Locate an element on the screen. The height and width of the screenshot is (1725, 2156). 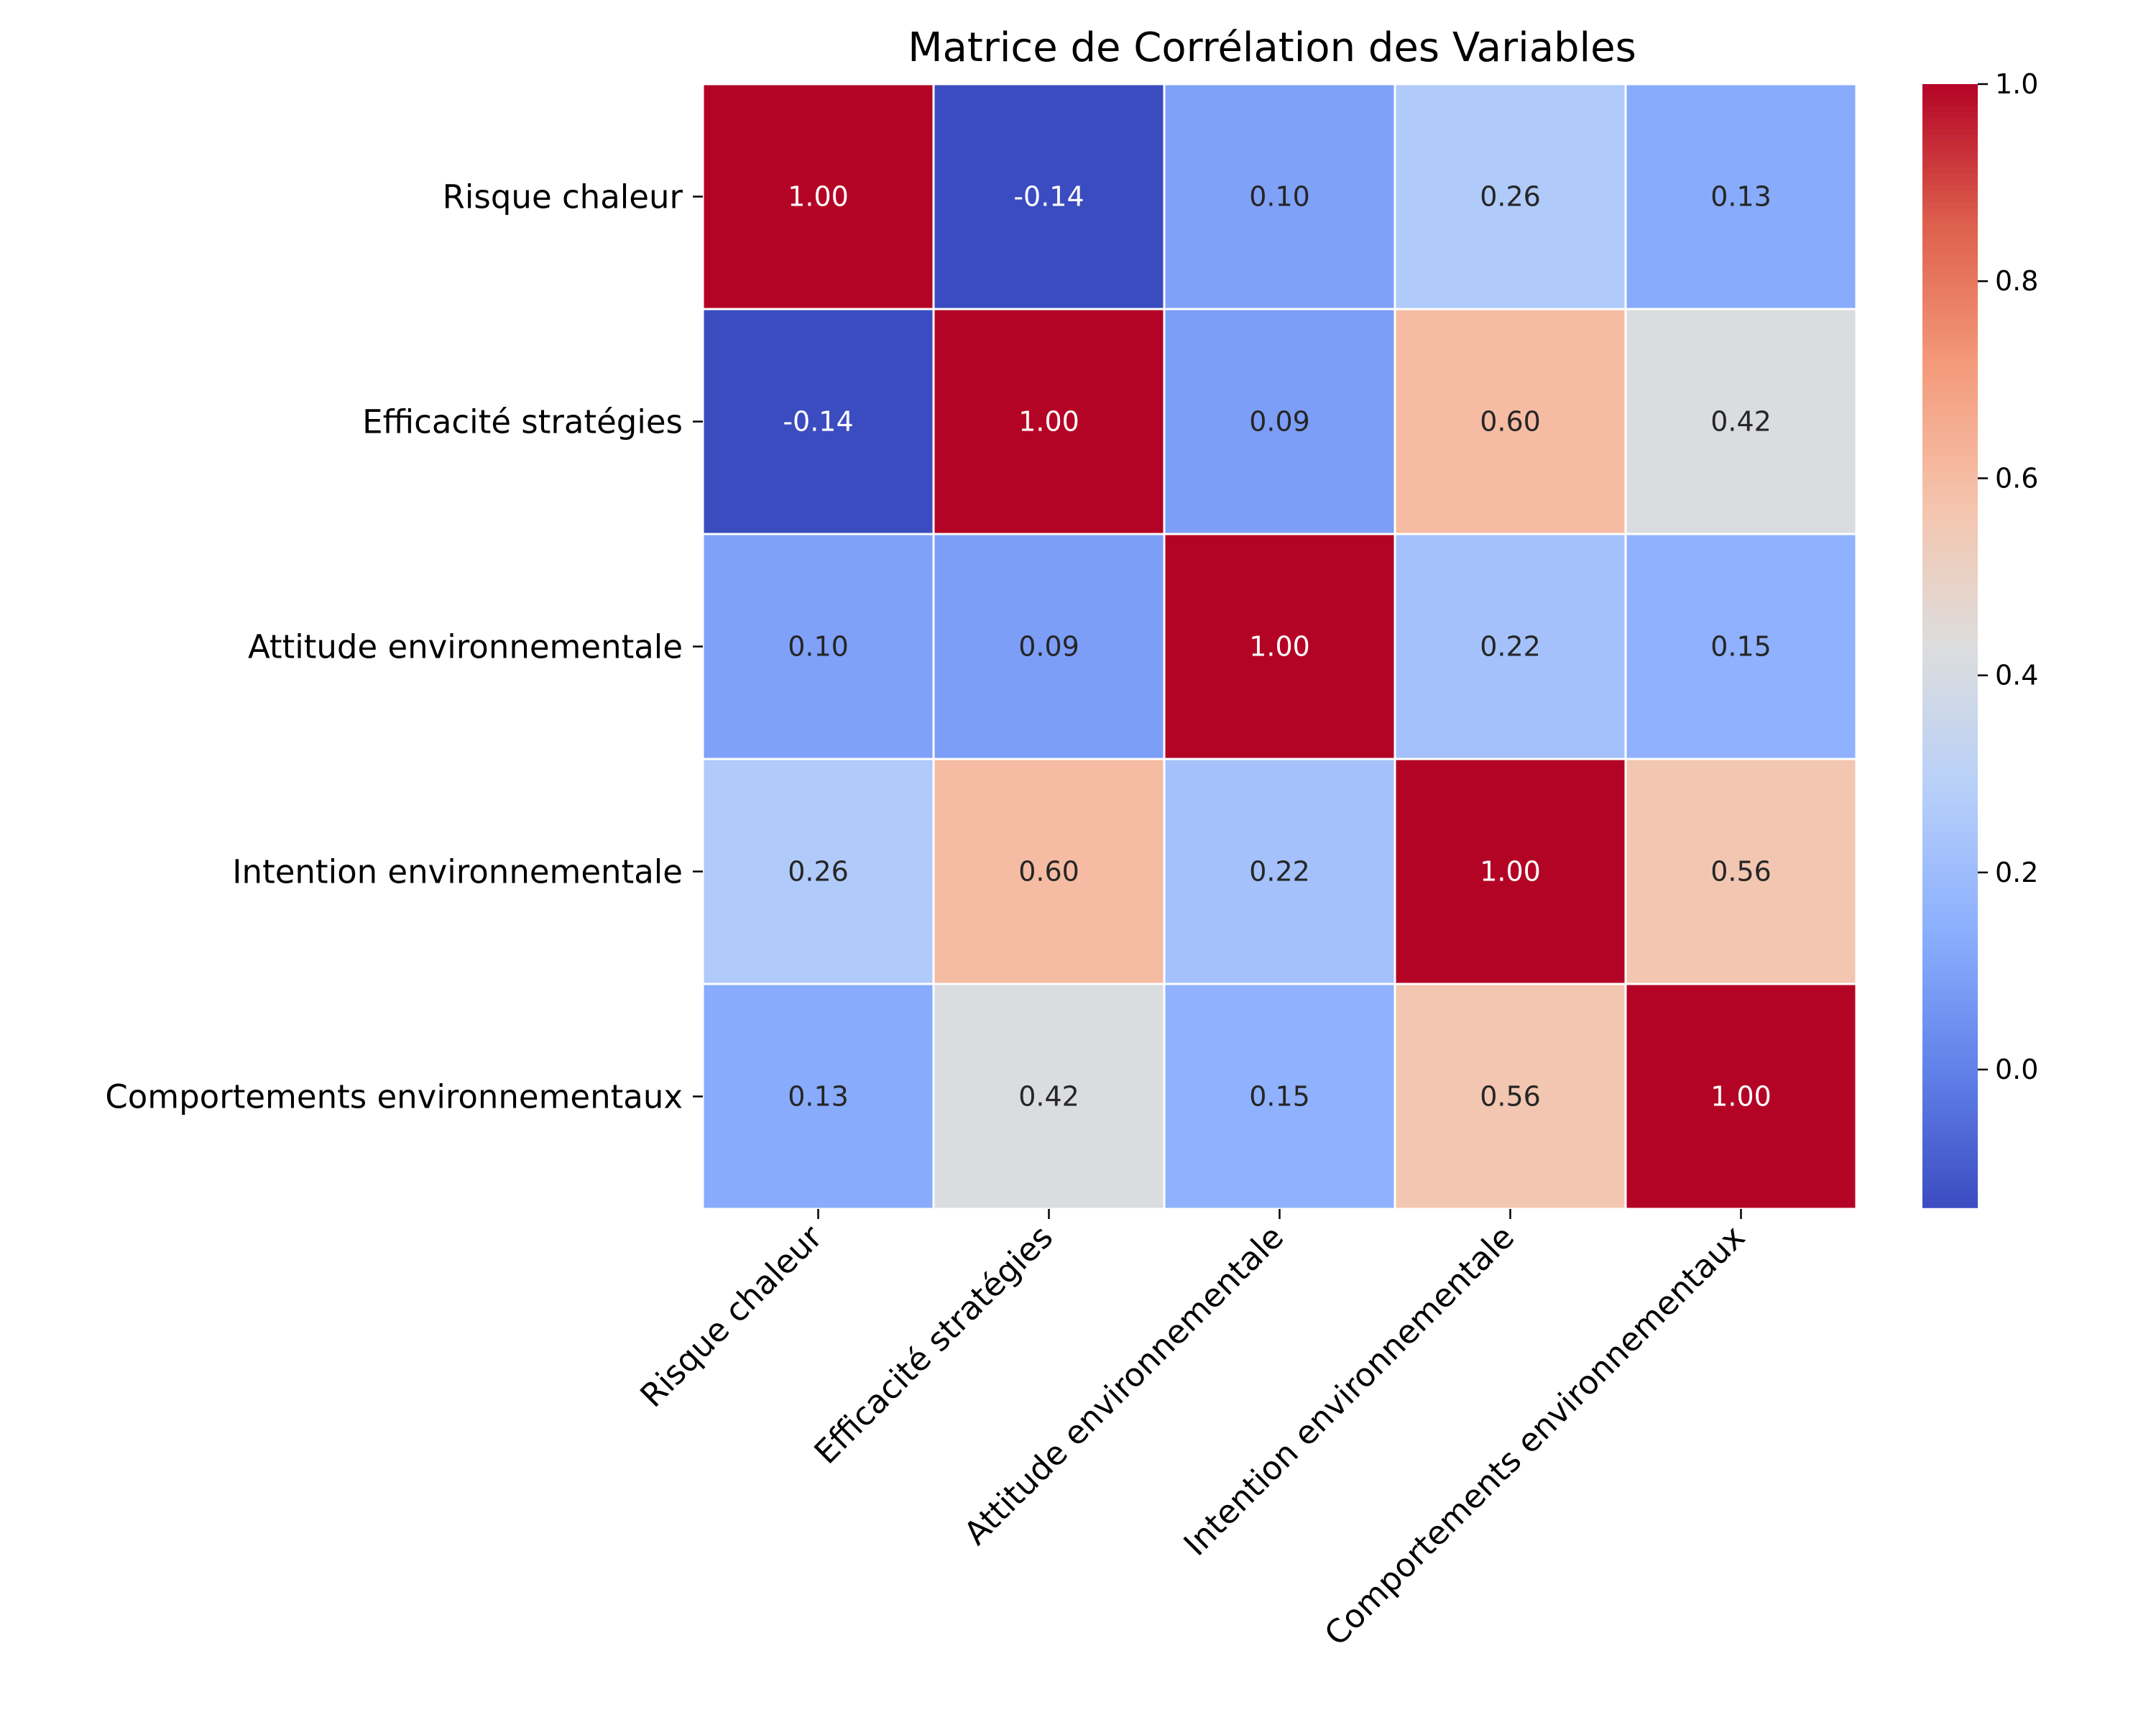
cell-value-label: -0.14 is located at coordinates (1048, 197).